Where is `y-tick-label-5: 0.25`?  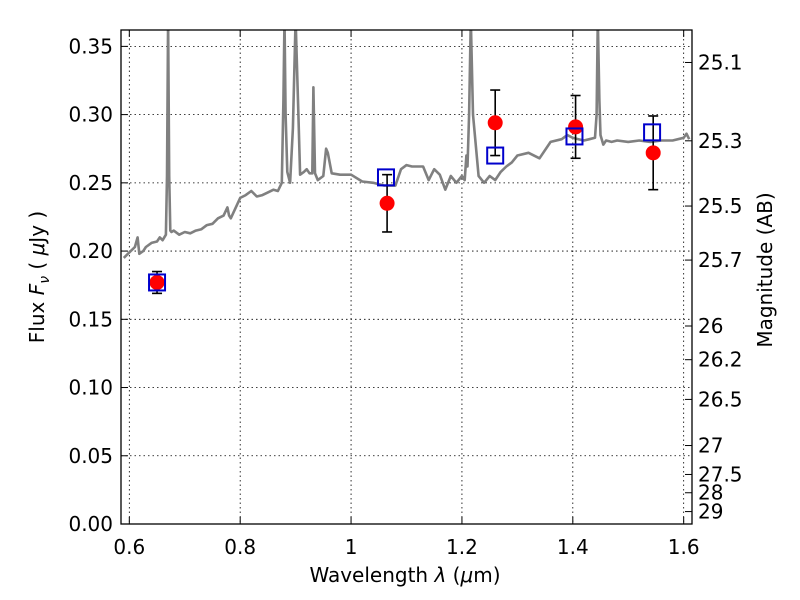 y-tick-label-5: 0.25 is located at coordinates (90, 183).